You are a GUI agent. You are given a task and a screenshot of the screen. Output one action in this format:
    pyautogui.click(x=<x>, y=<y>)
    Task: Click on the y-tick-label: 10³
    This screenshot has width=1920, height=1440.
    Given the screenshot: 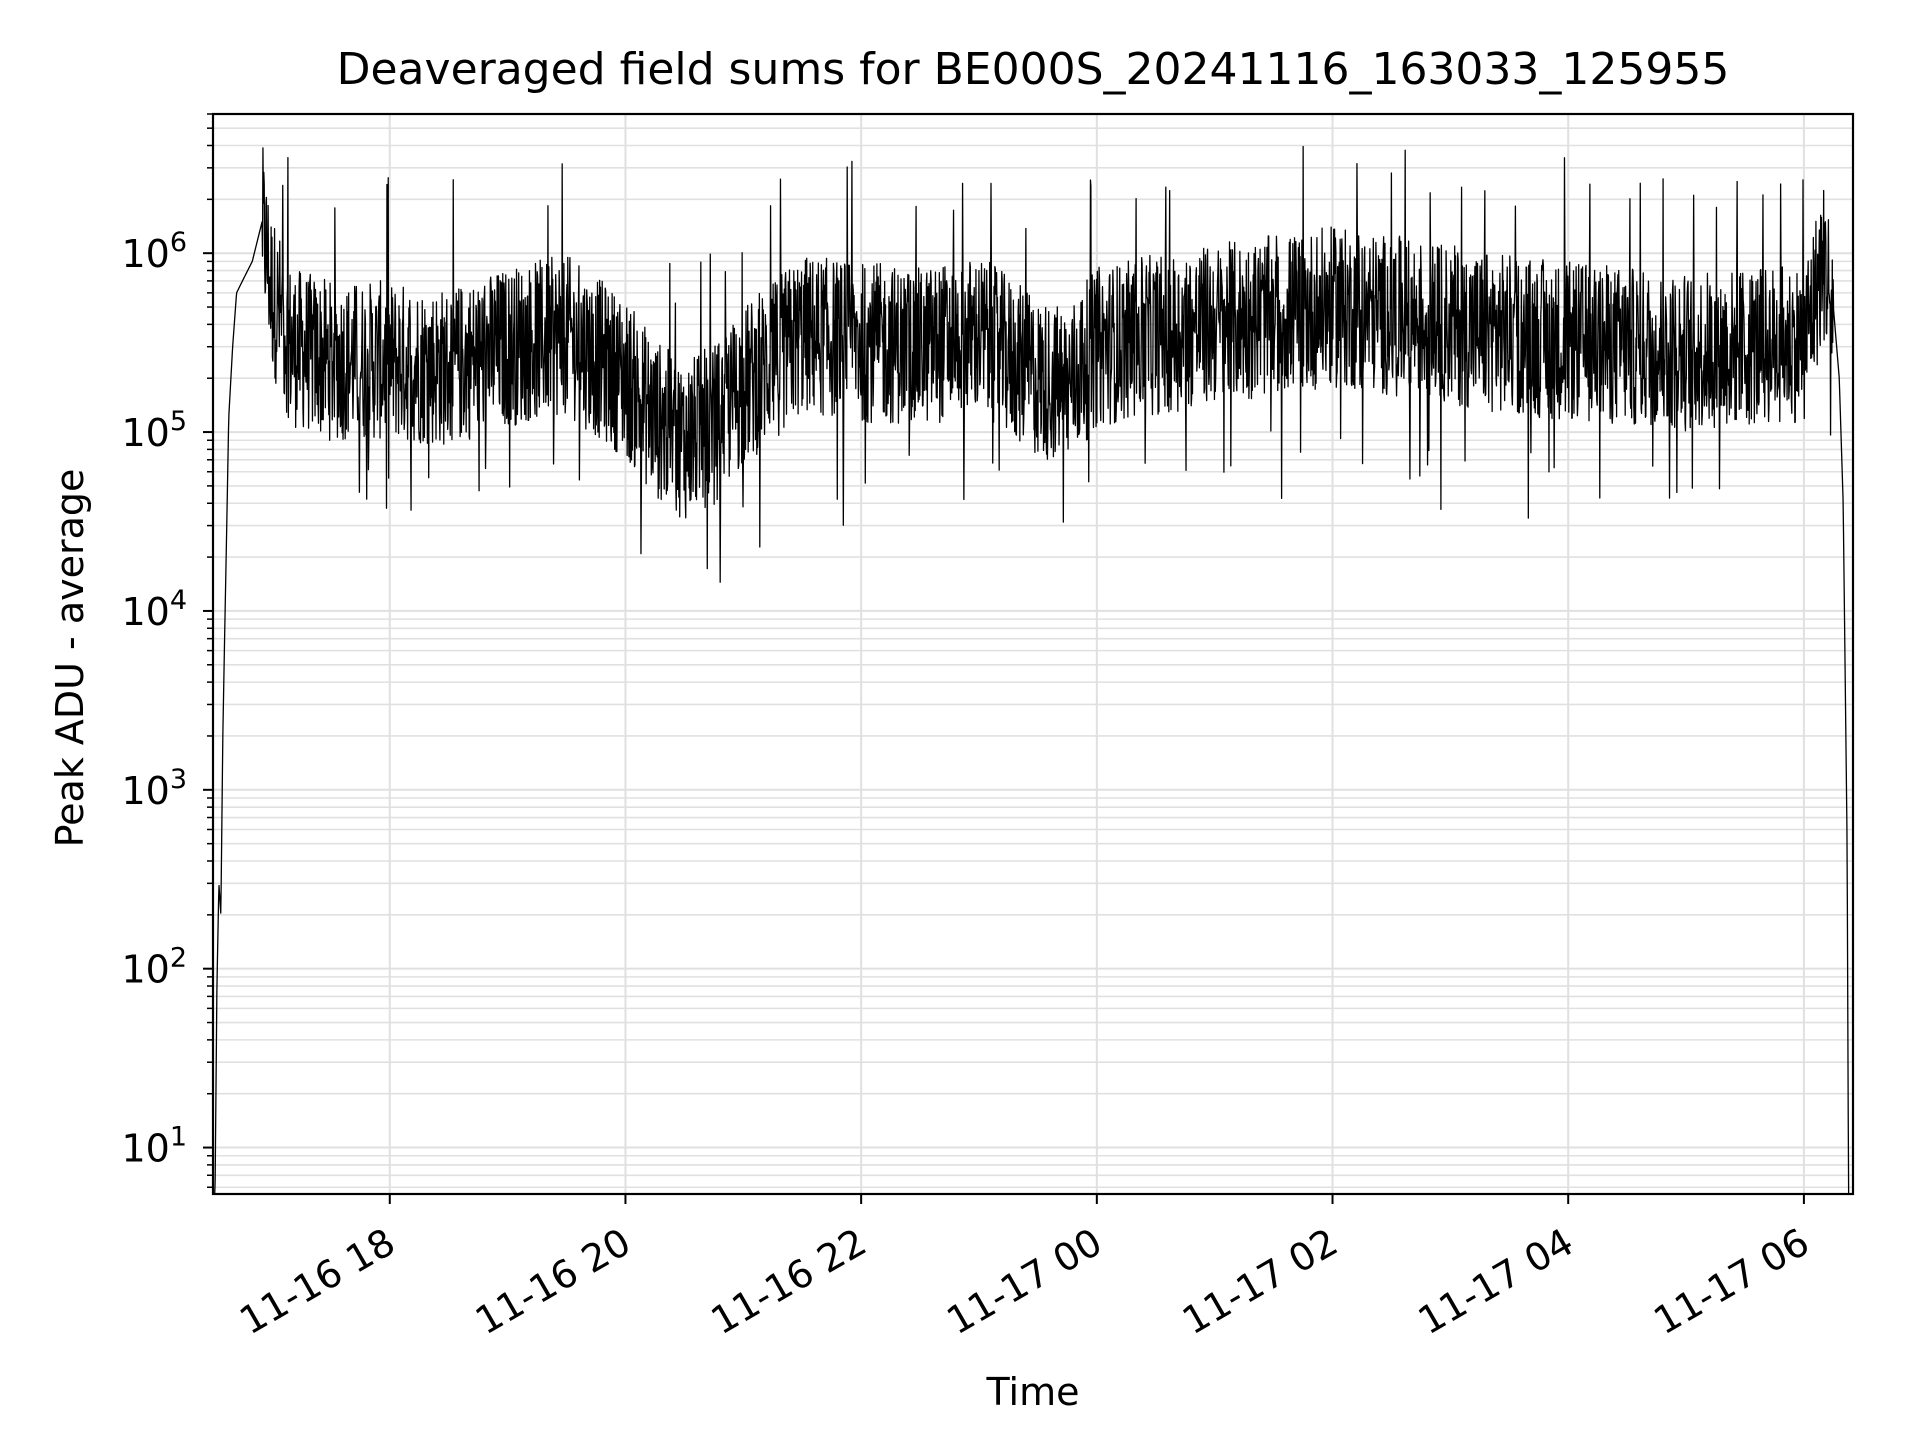 What is the action you would take?
    pyautogui.click(x=154, y=788)
    